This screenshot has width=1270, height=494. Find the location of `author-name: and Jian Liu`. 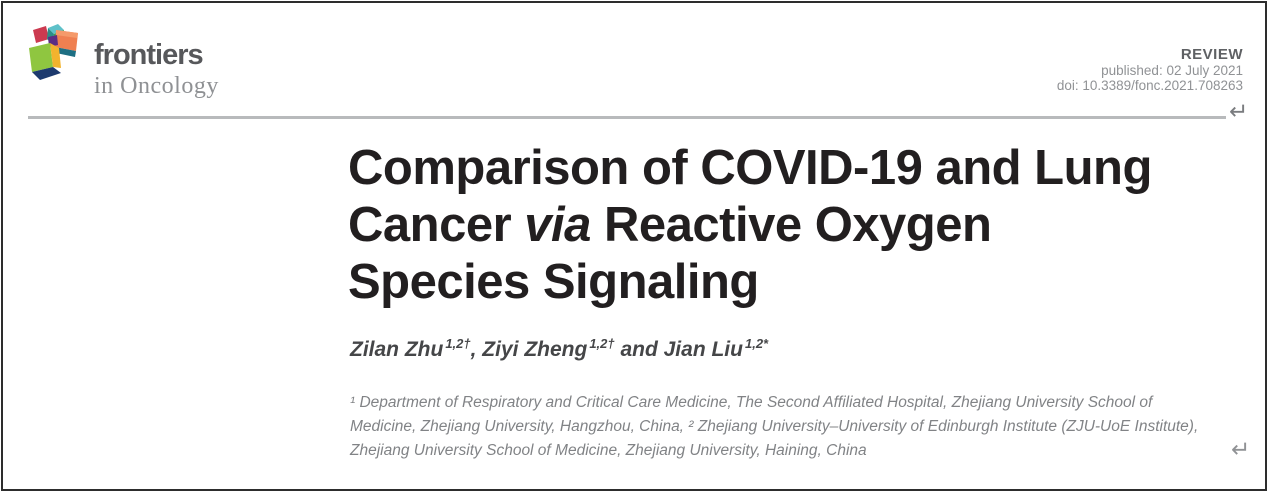

author-name: and Jian Liu is located at coordinates (678, 349).